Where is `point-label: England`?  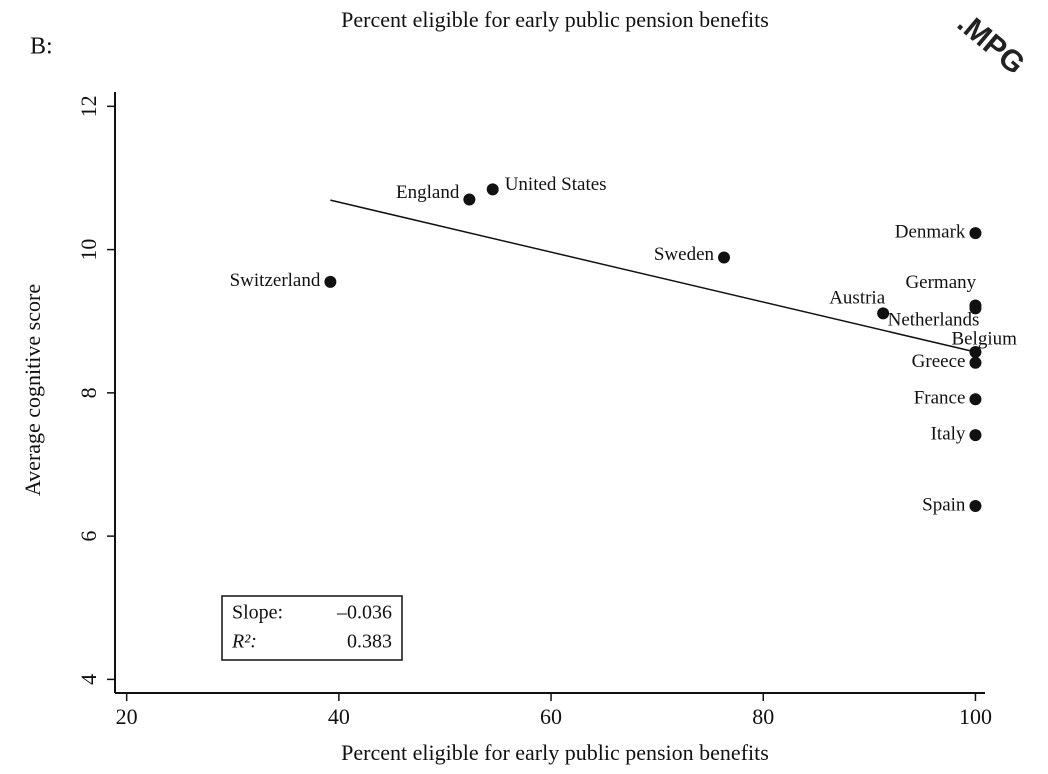
point-label: England is located at coordinates (428, 192).